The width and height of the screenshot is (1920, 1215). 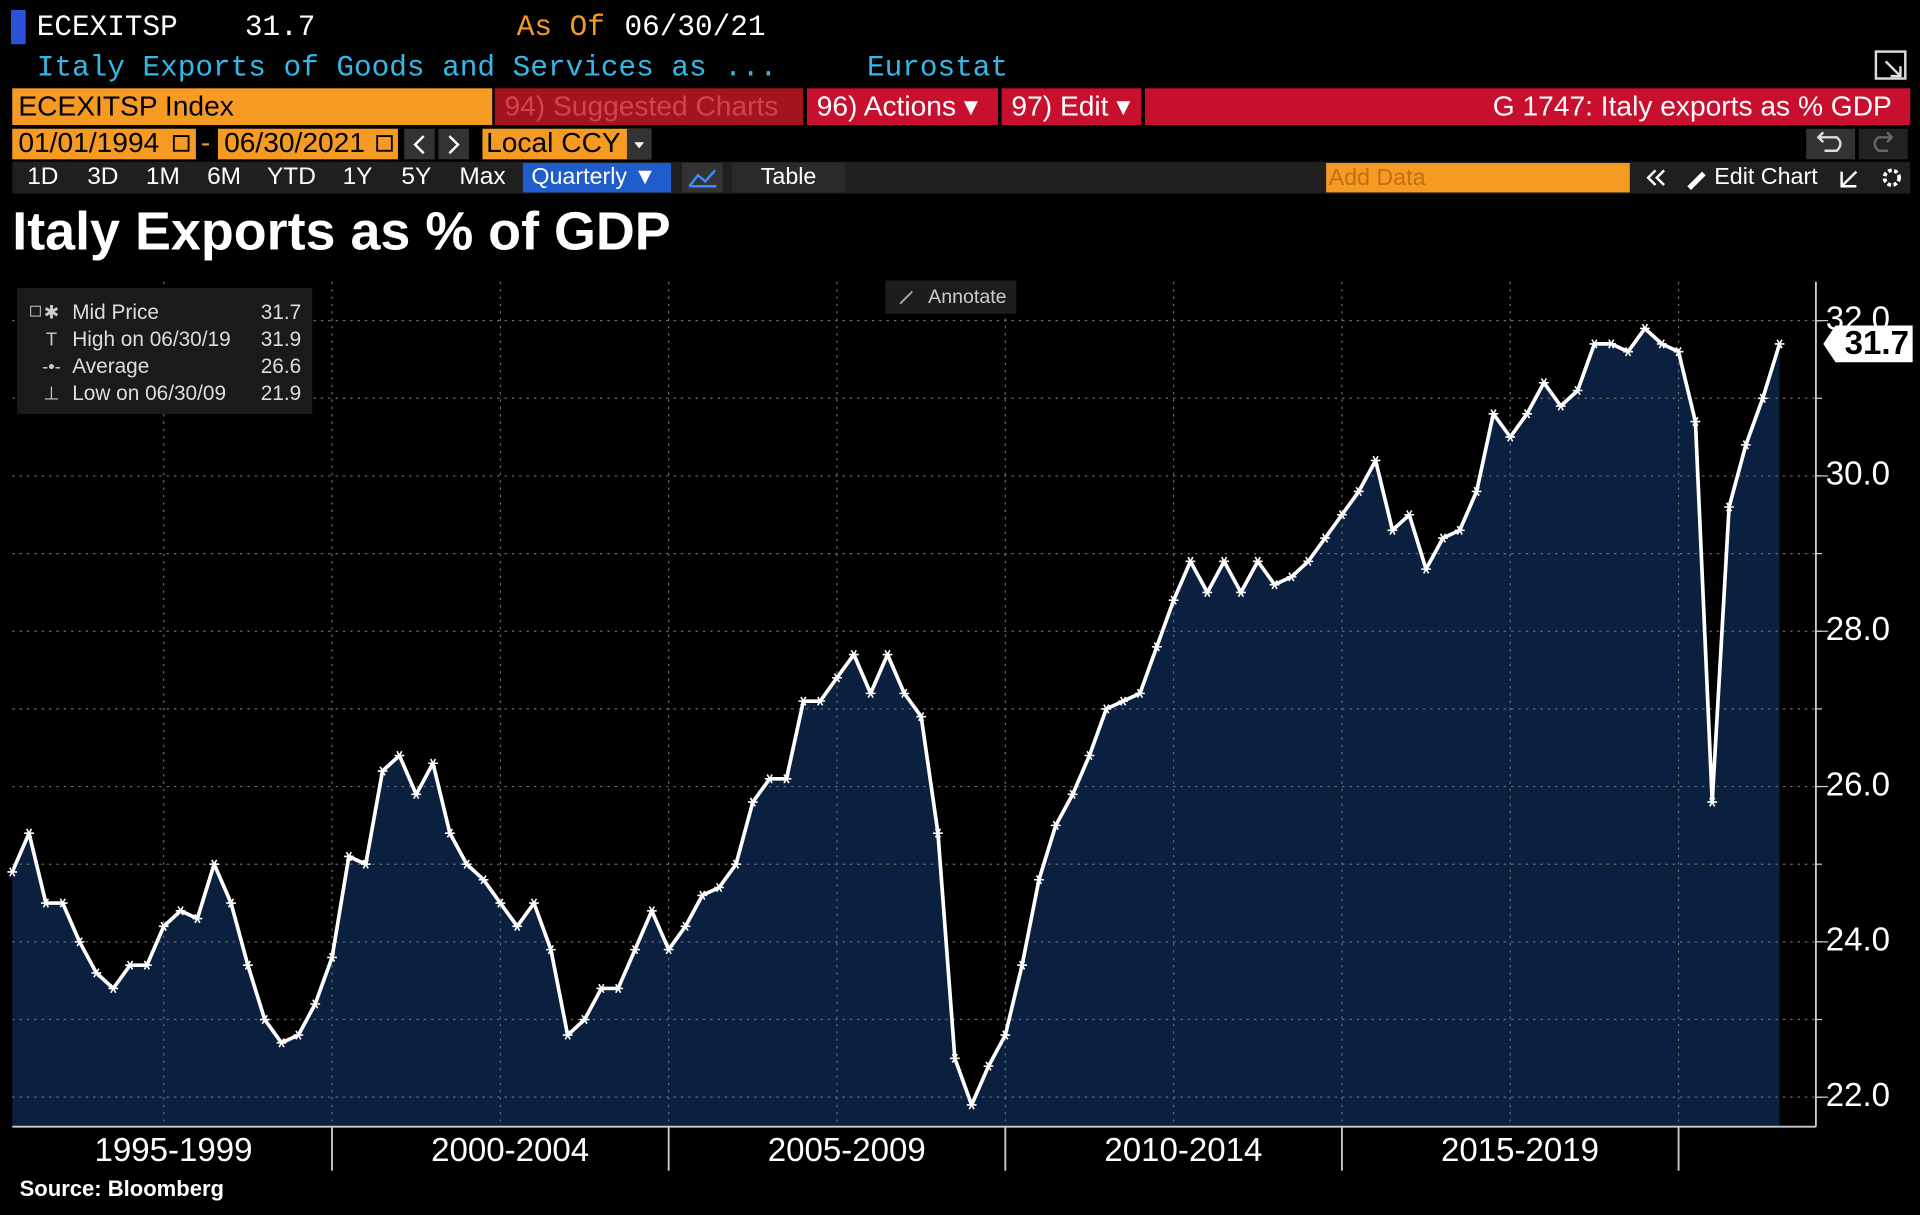 What do you see at coordinates (88, 142) in the screenshot?
I see `start-date: 01/01/1994` at bounding box center [88, 142].